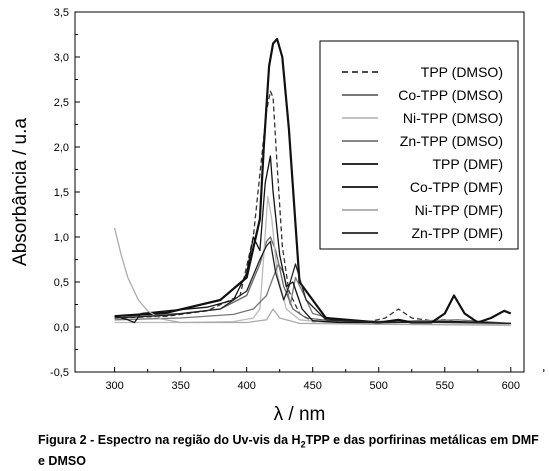 Image resolution: width=549 pixels, height=471 pixels. What do you see at coordinates (61, 193) in the screenshot?
I see `y-tick-label: 1,5` at bounding box center [61, 193].